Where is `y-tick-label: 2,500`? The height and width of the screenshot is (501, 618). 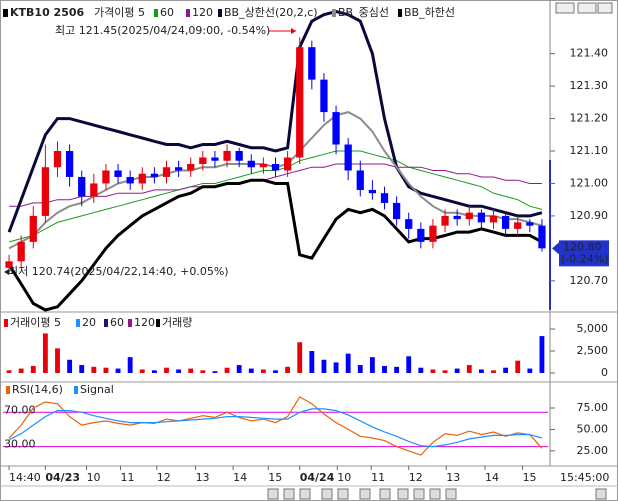 y-tick-label: 2,500 is located at coordinates (593, 350).